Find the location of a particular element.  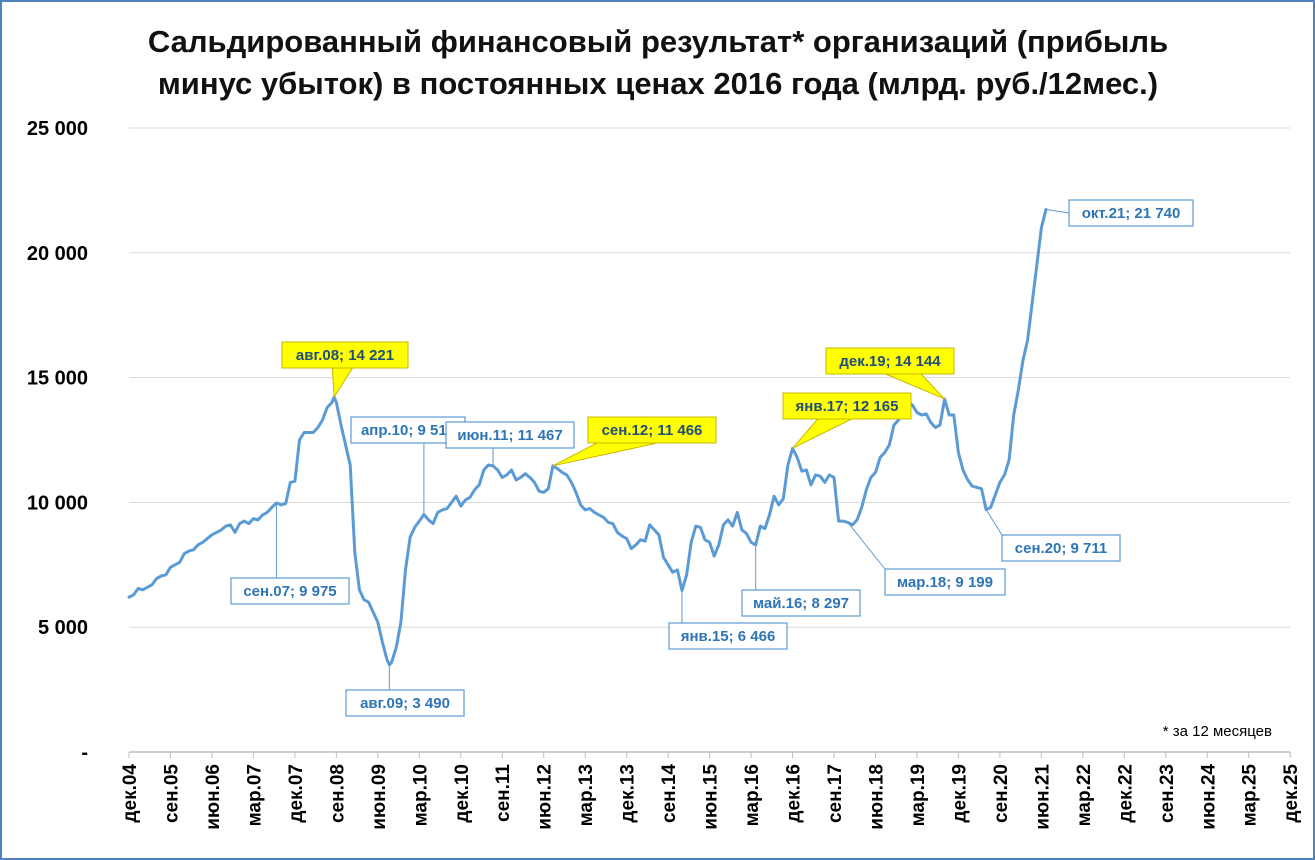

label-text: сен.07; 9 975 is located at coordinates (289, 591).